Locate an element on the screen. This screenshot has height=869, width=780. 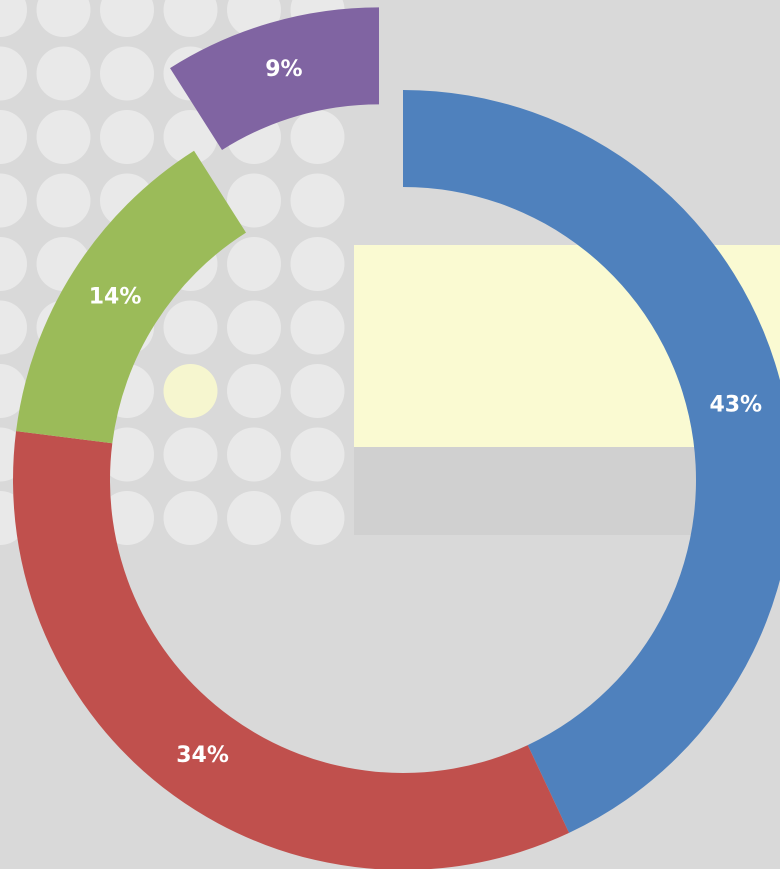
data-label: 14% is located at coordinates (115, 296).